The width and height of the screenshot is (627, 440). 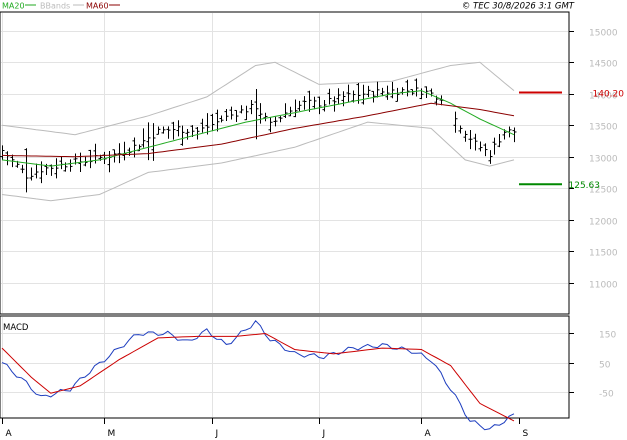 What do you see at coordinates (603, 97) in the screenshot?
I see `price-tick-label: 14000` at bounding box center [603, 97].